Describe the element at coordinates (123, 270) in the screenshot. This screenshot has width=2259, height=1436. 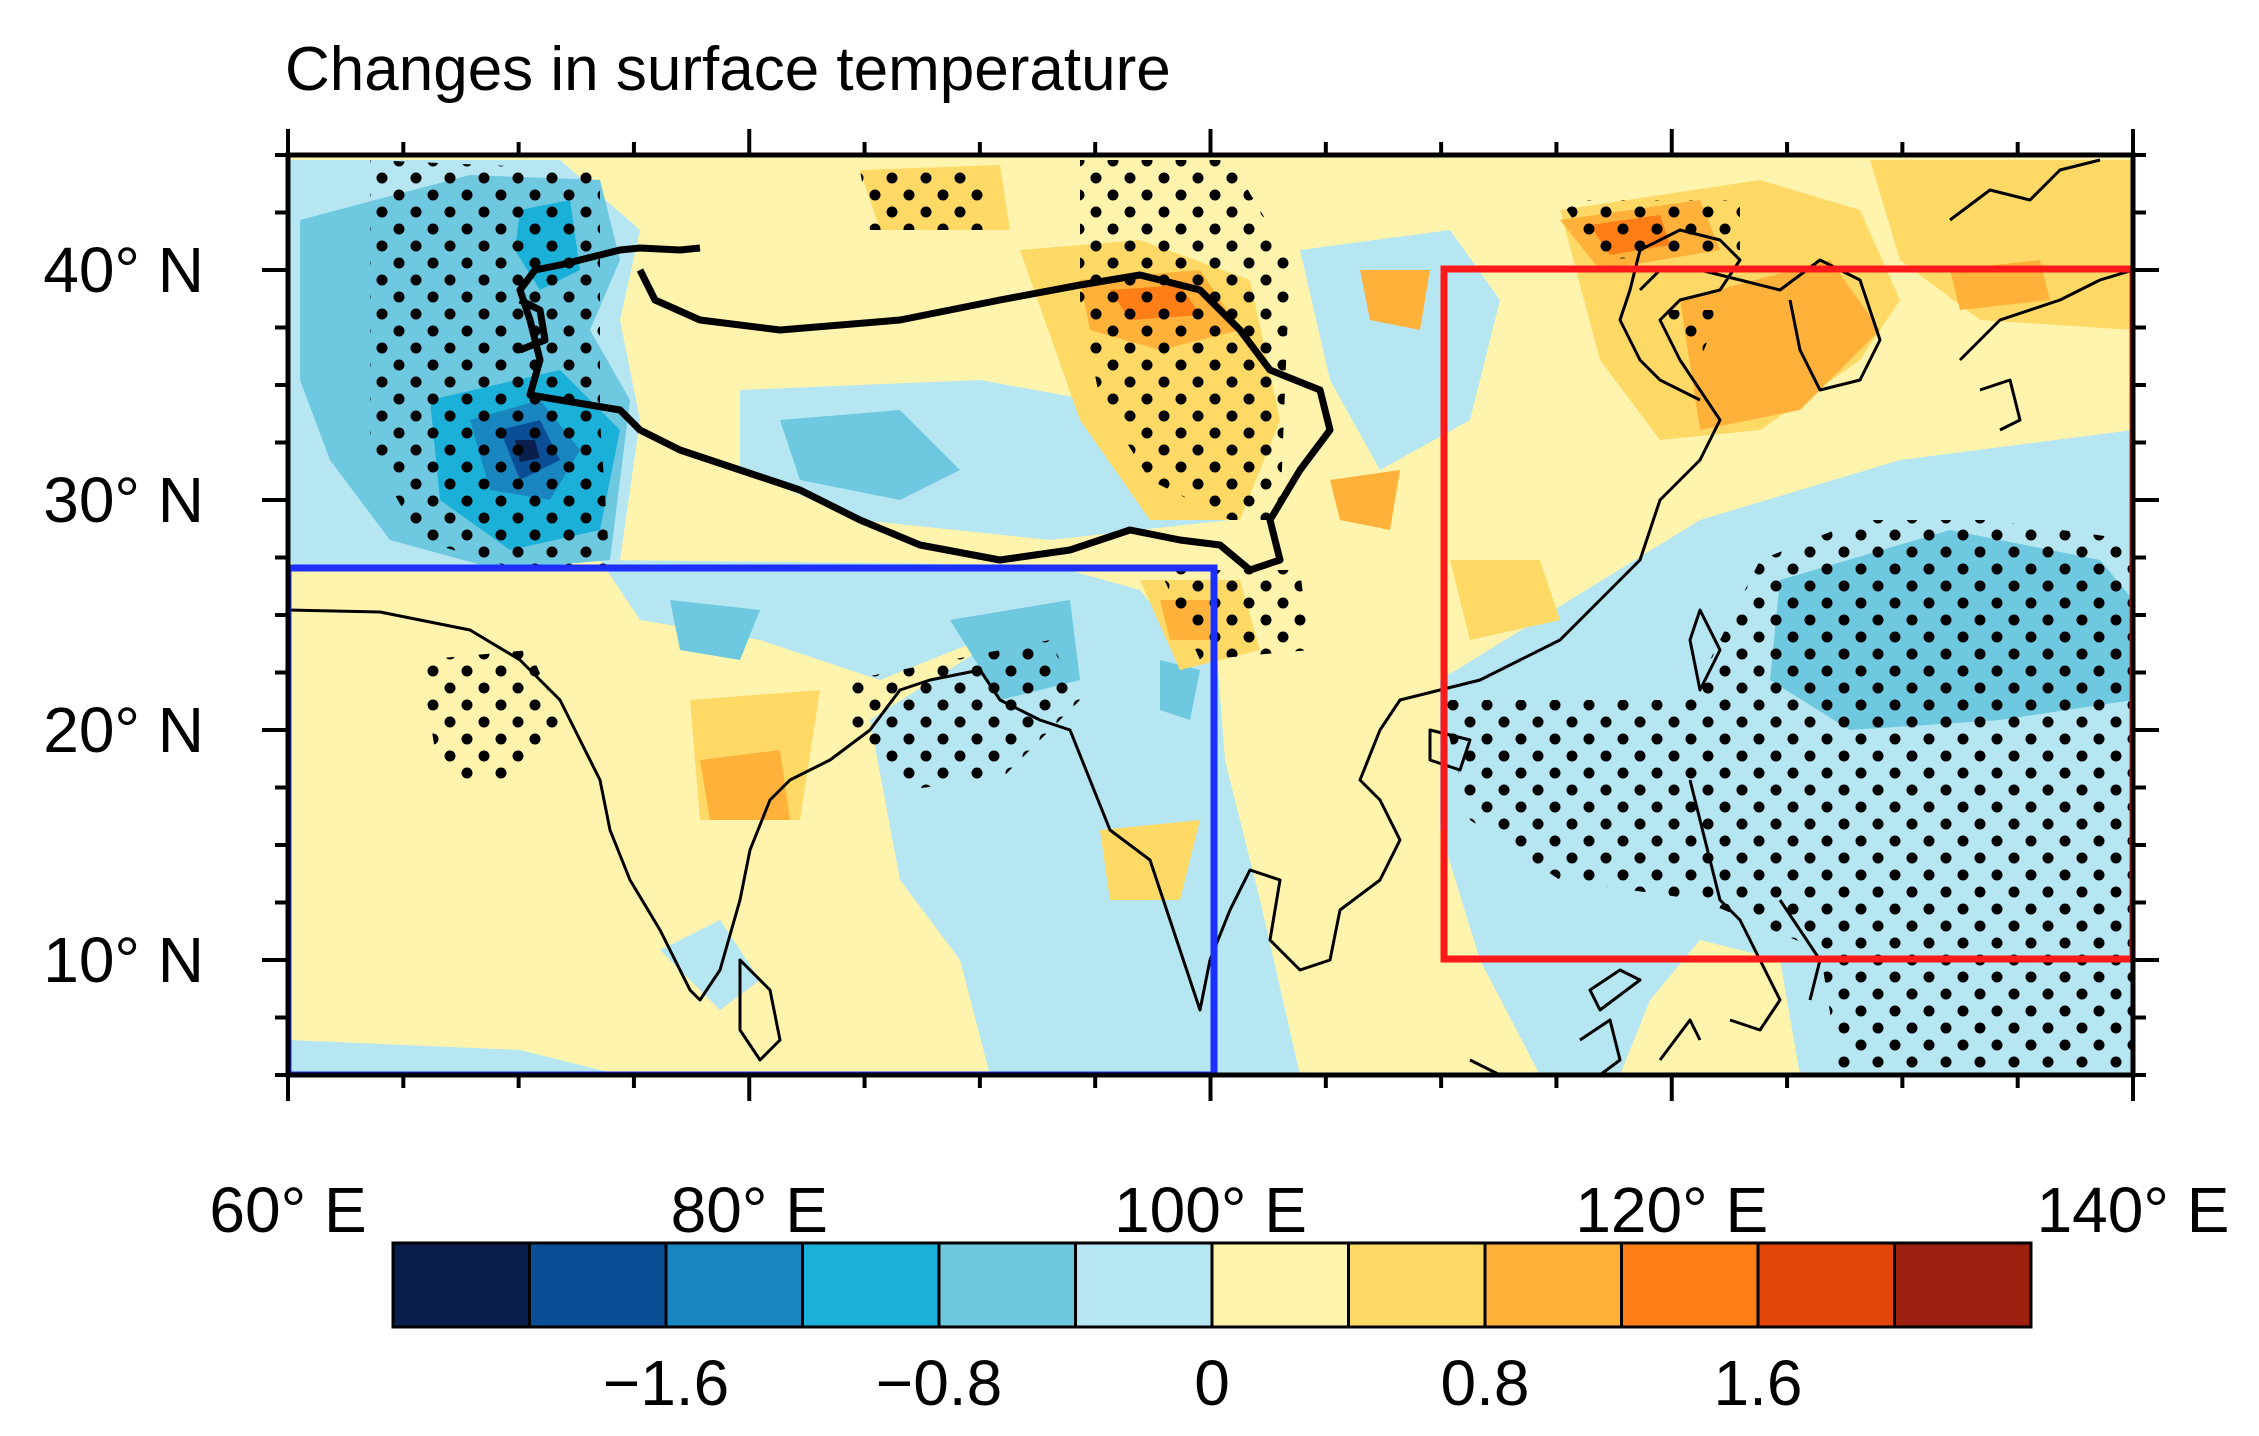
I see `lat-tick-label: 40° N` at that location.